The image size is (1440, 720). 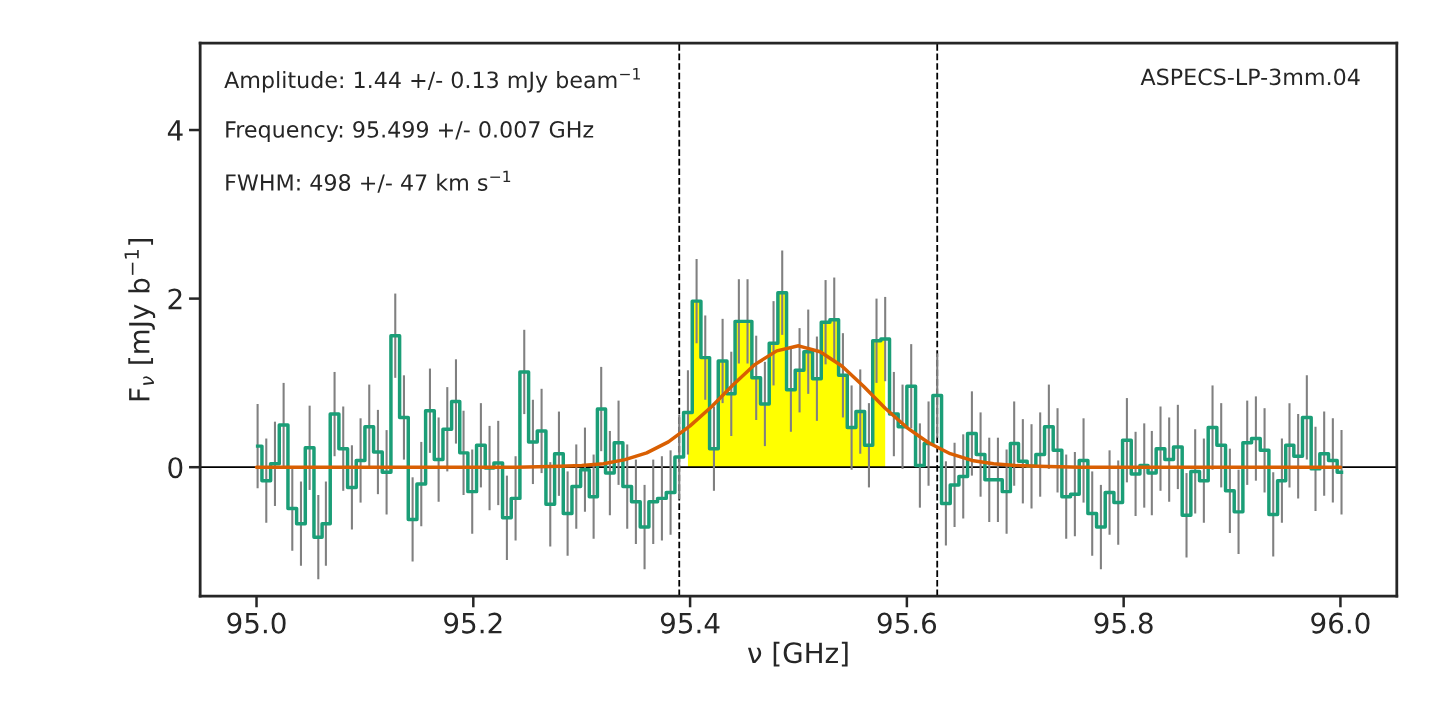 I want to click on x-tick-label: 95.0, so click(x=256, y=623).